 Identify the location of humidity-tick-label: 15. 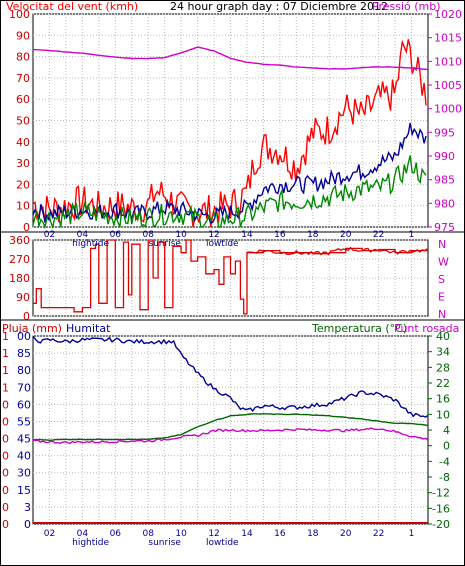
(24, 490).